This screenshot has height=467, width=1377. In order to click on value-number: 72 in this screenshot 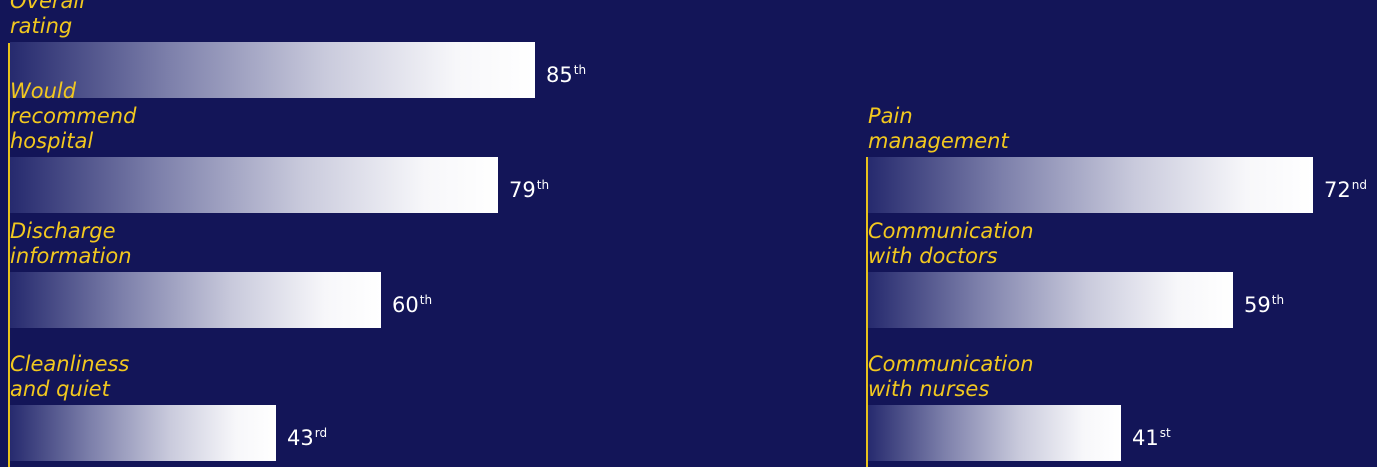, I will do `click(1337, 190)`.